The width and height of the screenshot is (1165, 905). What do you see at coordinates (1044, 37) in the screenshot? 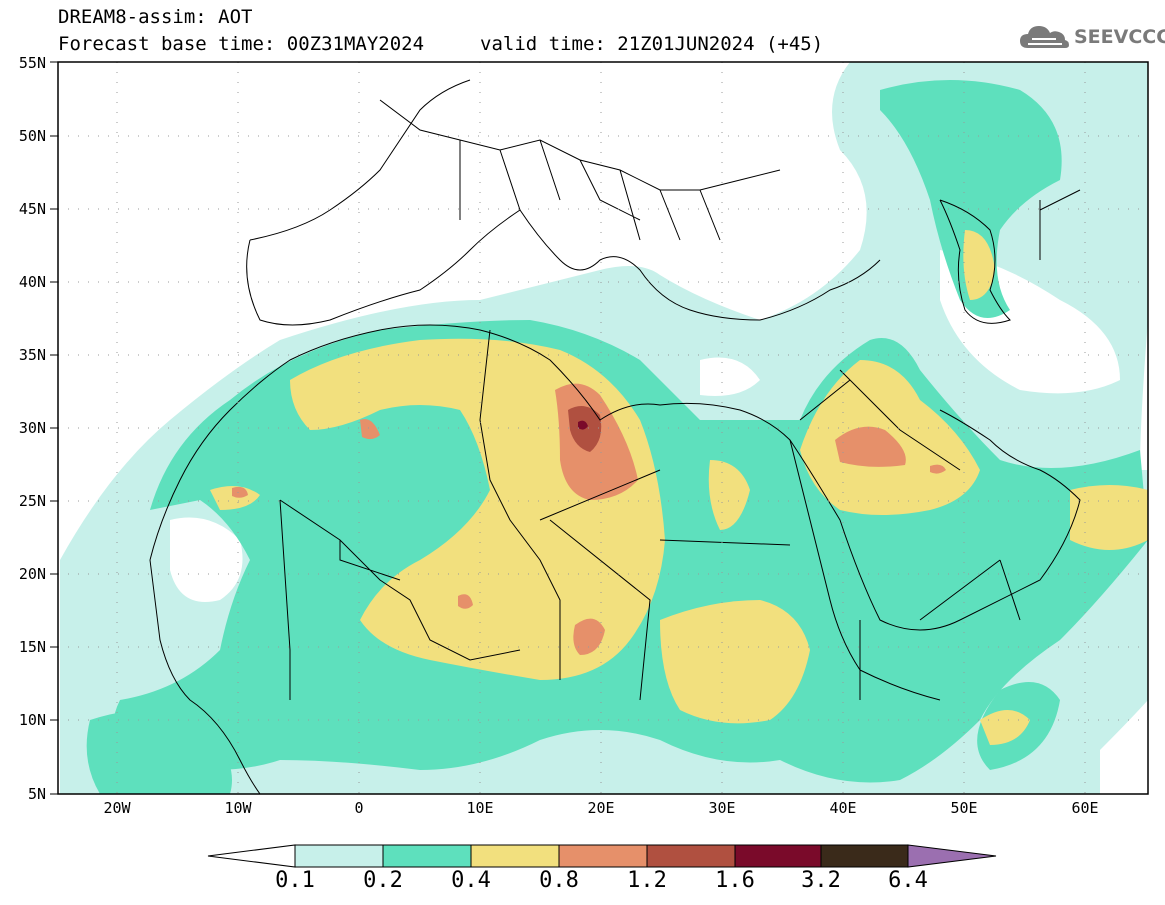
I see `cloud-icon` at bounding box center [1044, 37].